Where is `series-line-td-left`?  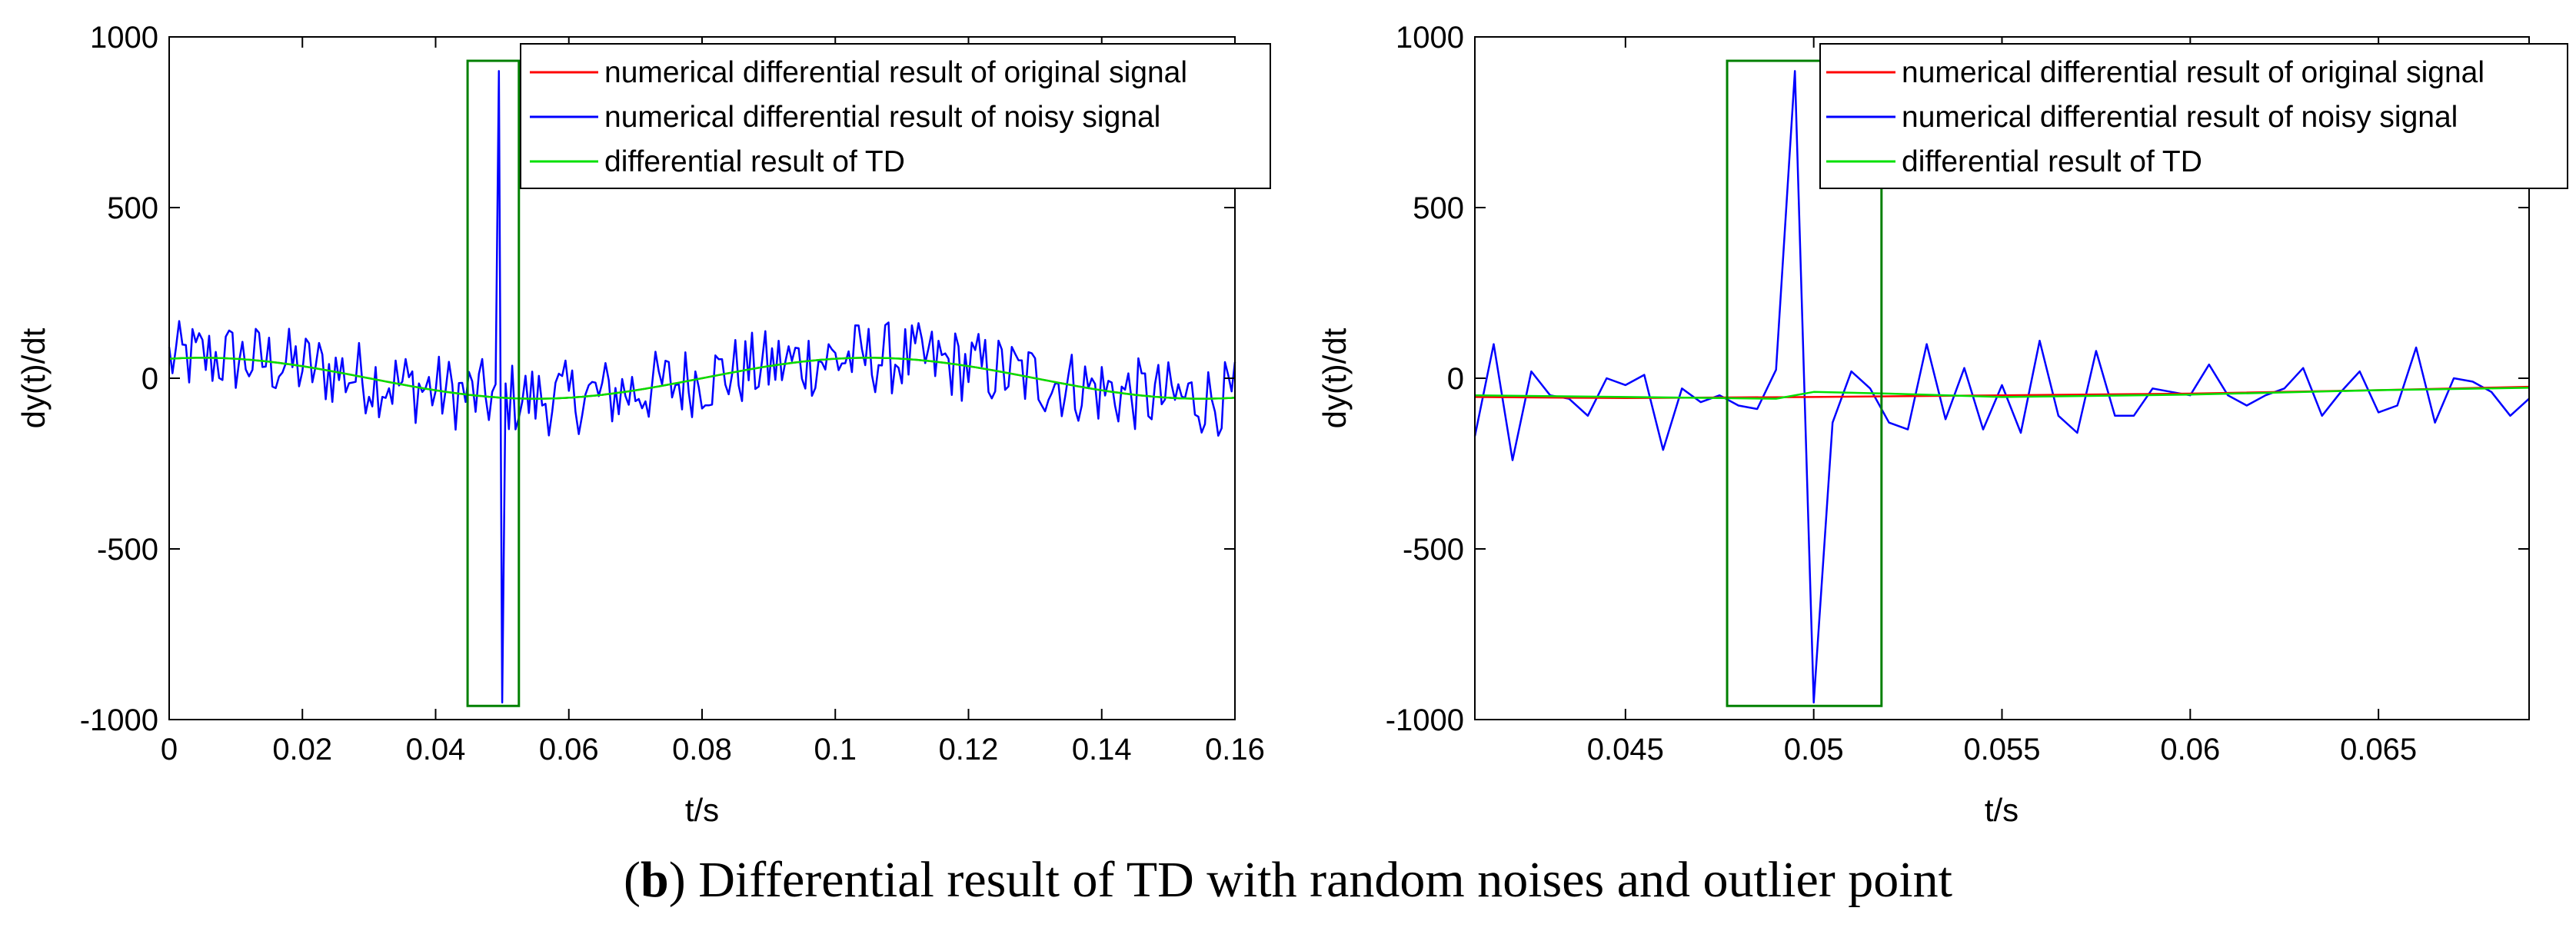 series-line-td-left is located at coordinates (702, 378).